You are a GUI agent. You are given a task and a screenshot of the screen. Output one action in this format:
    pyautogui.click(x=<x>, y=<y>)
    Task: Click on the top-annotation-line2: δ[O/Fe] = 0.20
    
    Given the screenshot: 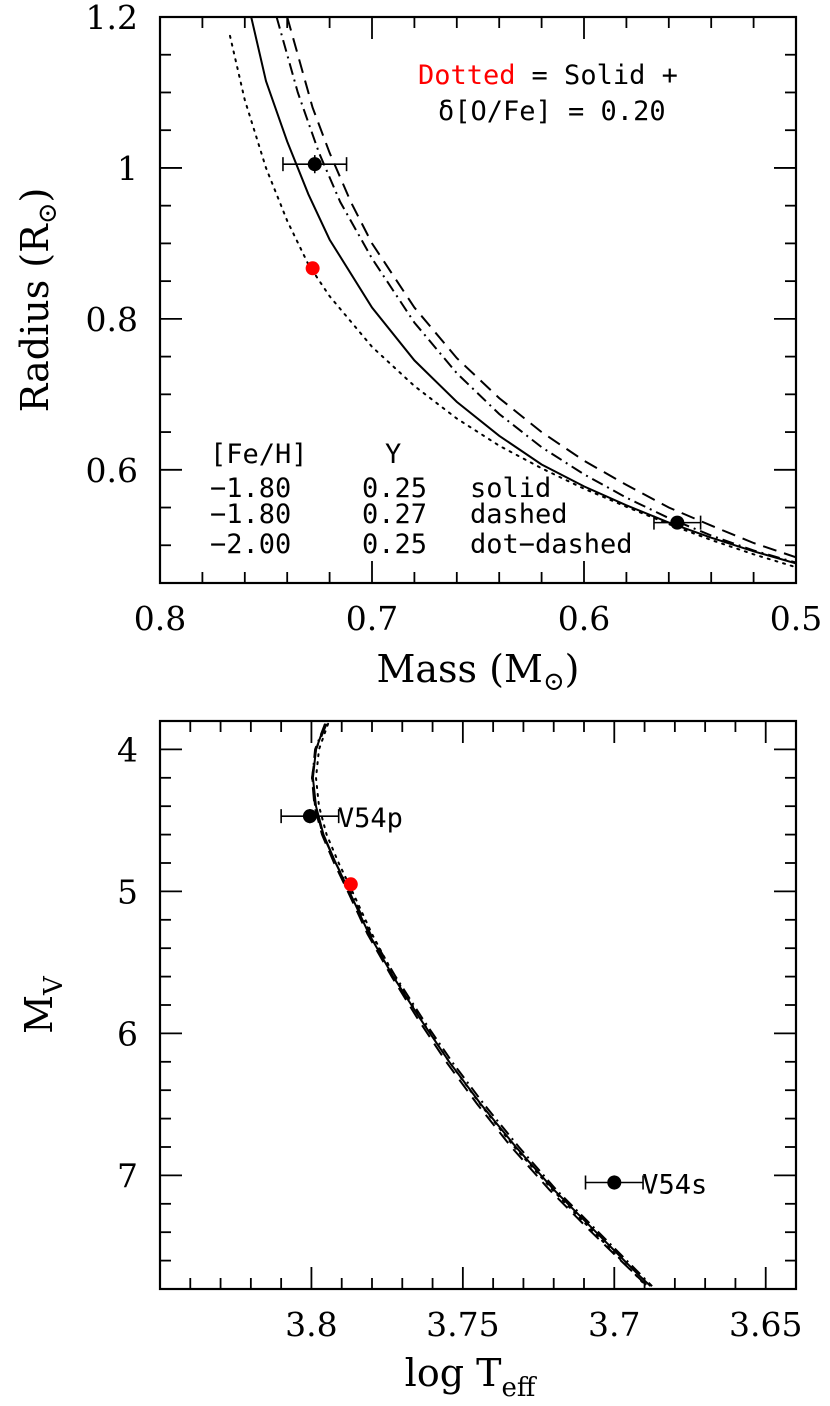 What is the action you would take?
    pyautogui.click(x=552, y=111)
    